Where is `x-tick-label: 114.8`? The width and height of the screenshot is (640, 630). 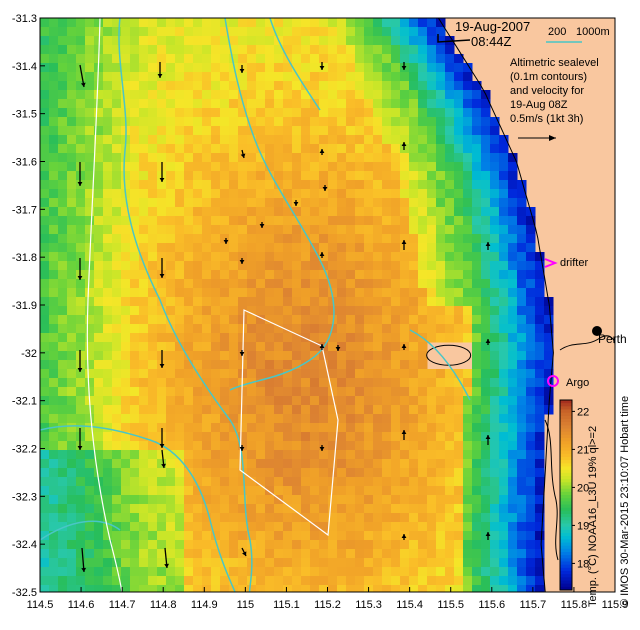
x-tick-label: 114.8 is located at coordinates (163, 605).